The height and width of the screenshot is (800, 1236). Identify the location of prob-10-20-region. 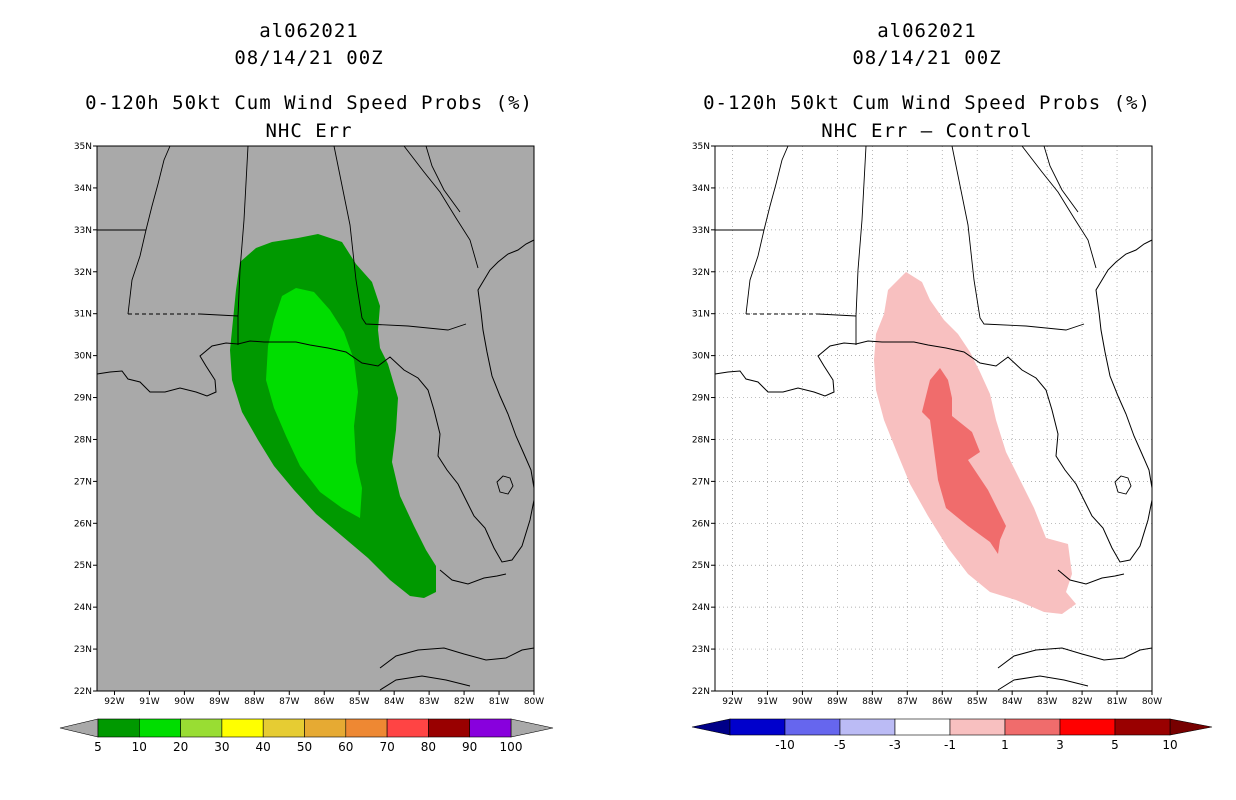
(314, 403).